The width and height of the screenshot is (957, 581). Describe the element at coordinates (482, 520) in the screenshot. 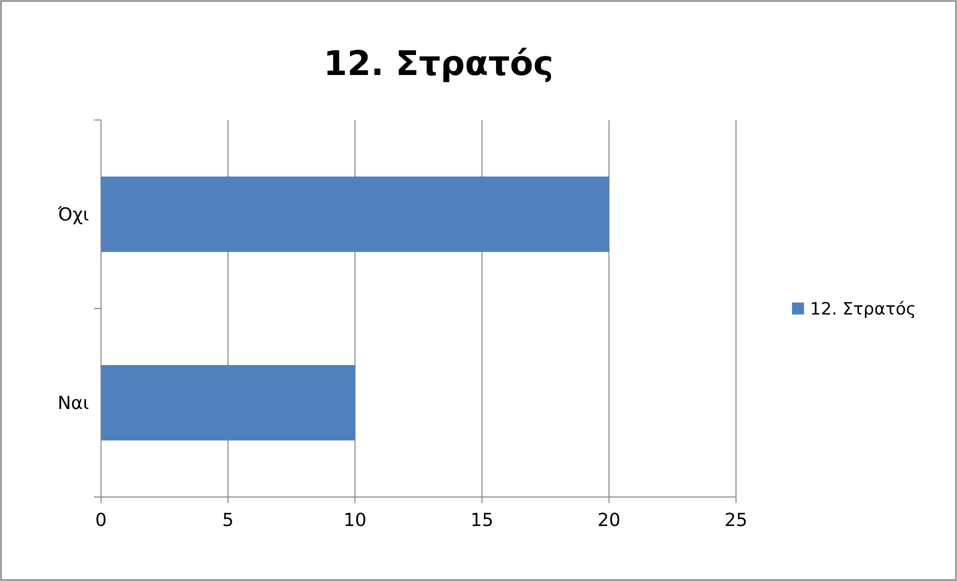

I see `x-tick-label: 15` at that location.